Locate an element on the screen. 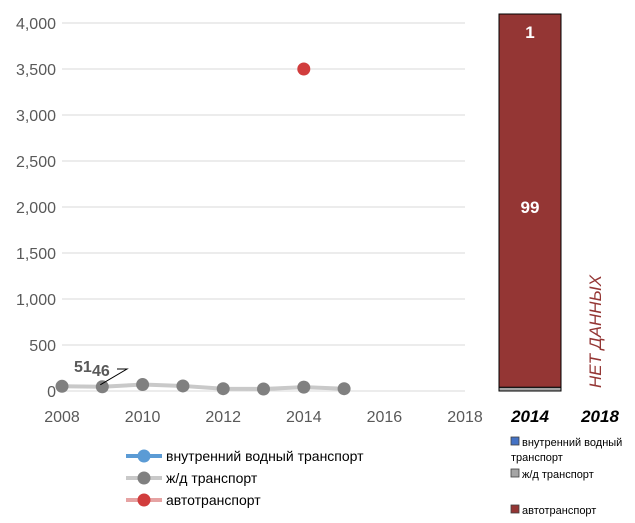  y-tick-label: 2,000 is located at coordinates (36, 208).